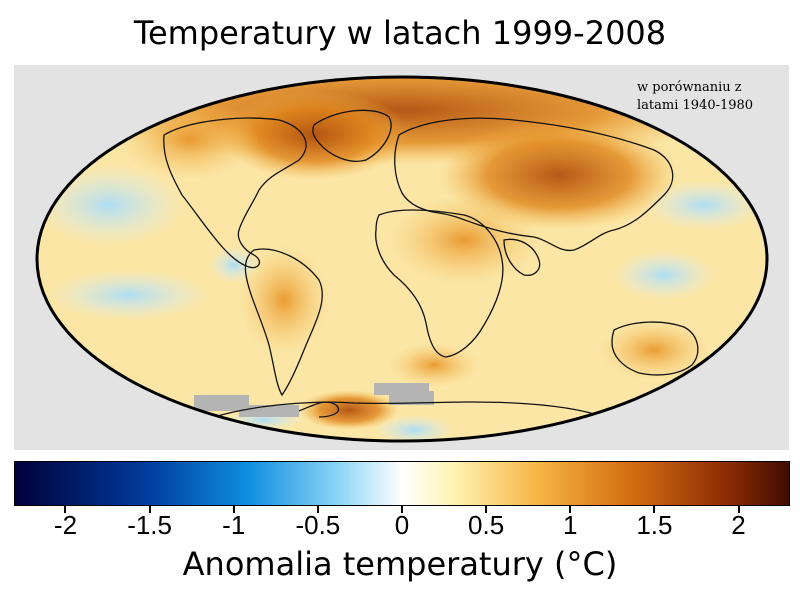 The image size is (800, 596). Describe the element at coordinates (149, 525) in the screenshot. I see `color-scale-tick-label: -1.5` at that location.